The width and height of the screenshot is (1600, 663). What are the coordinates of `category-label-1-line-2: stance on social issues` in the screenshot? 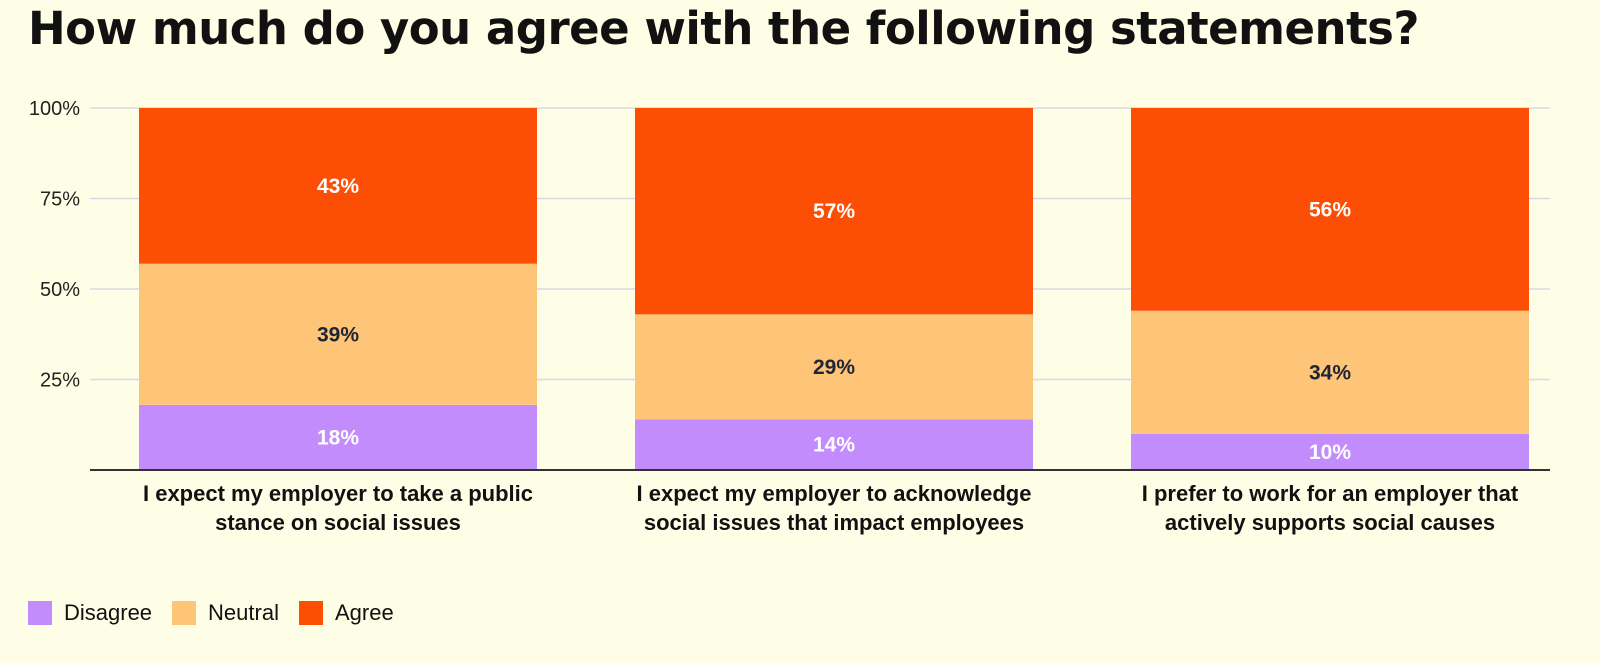 It's located at (338, 522).